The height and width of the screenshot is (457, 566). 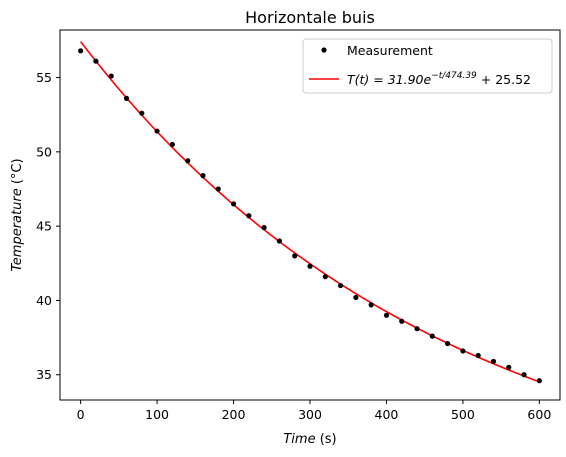 I want to click on x-tick-label: 300, so click(x=310, y=414).